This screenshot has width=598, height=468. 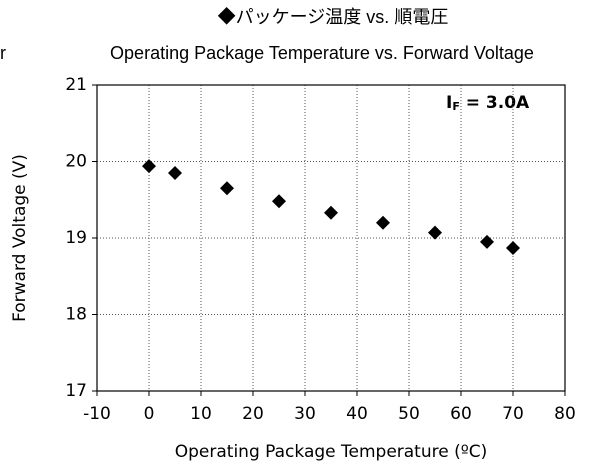 I want to click on x-tick-label: 30, so click(x=305, y=414).